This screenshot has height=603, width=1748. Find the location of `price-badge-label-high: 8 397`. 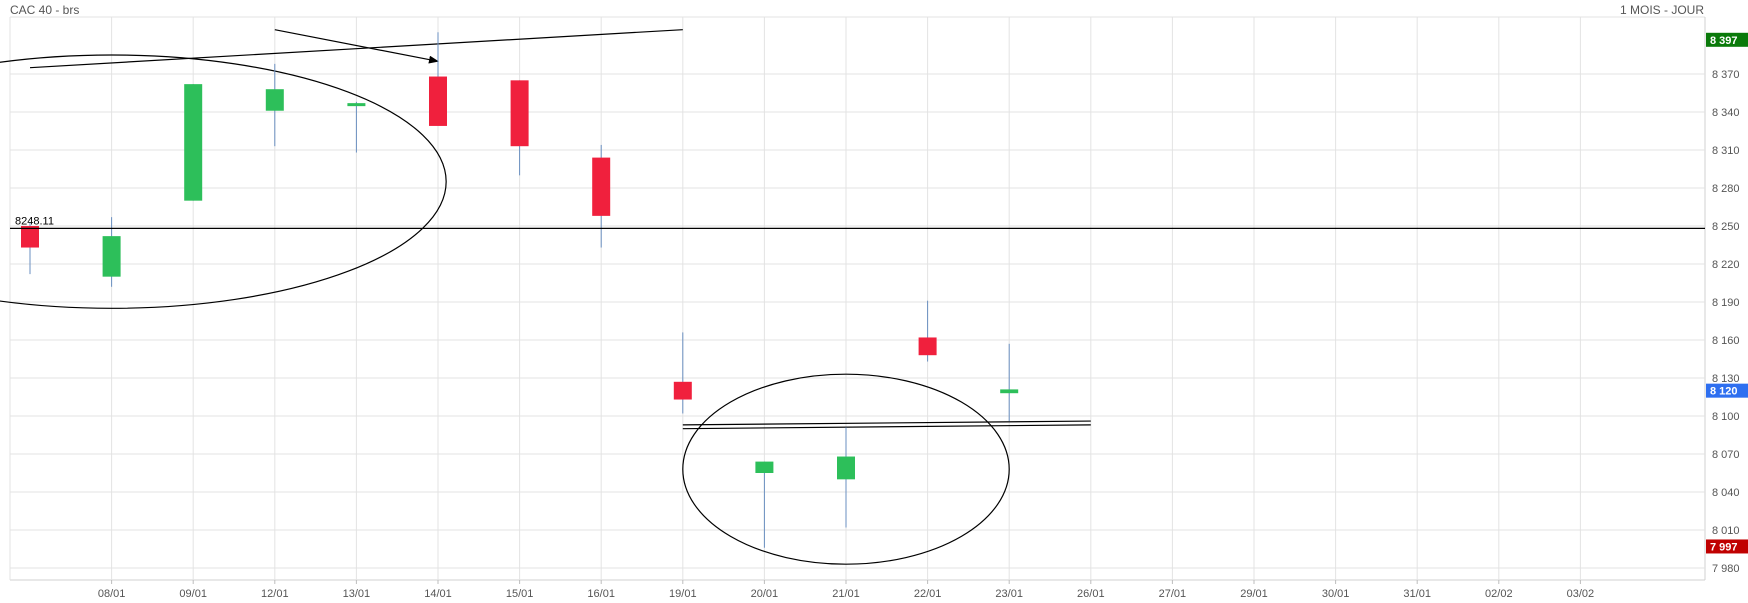

price-badge-label-high: 8 397 is located at coordinates (1724, 41).